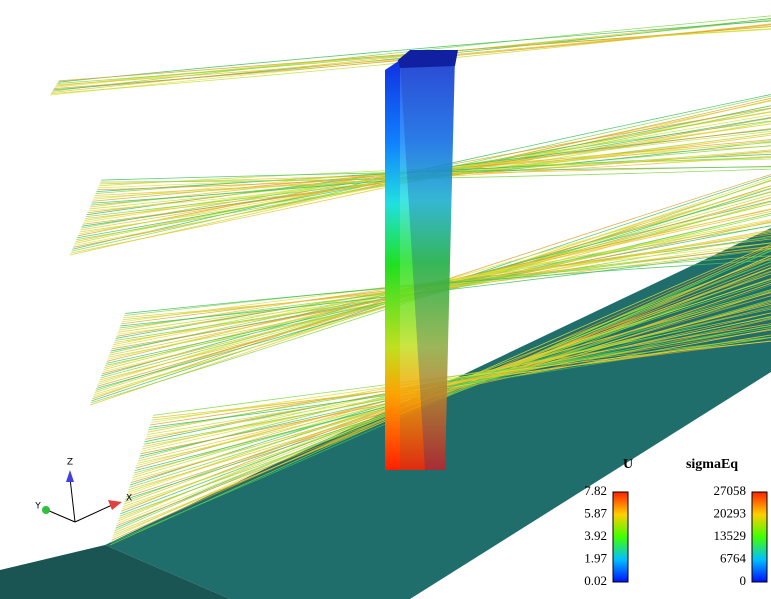  What do you see at coordinates (733, 557) in the screenshot?
I see `colorbar-tick-label: 6764` at bounding box center [733, 557].